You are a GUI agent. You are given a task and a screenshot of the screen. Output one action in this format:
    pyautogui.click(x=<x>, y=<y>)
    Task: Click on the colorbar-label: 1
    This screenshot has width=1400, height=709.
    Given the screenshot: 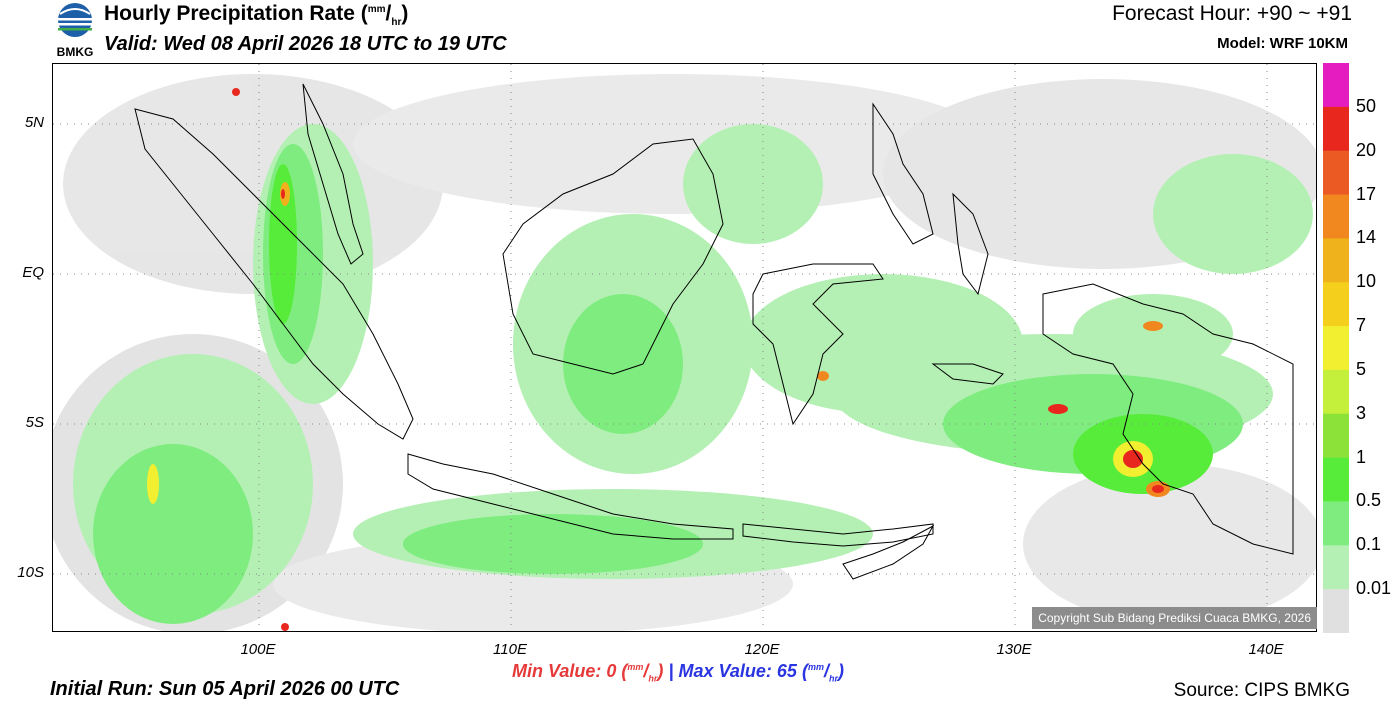 What is the action you would take?
    pyautogui.click(x=1361, y=456)
    